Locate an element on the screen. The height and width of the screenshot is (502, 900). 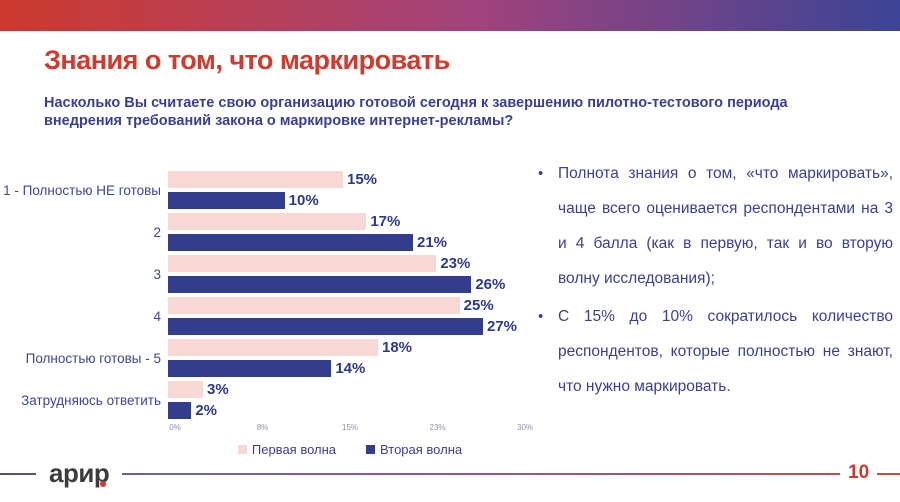
bar-row: 10% is located at coordinates (354, 200).